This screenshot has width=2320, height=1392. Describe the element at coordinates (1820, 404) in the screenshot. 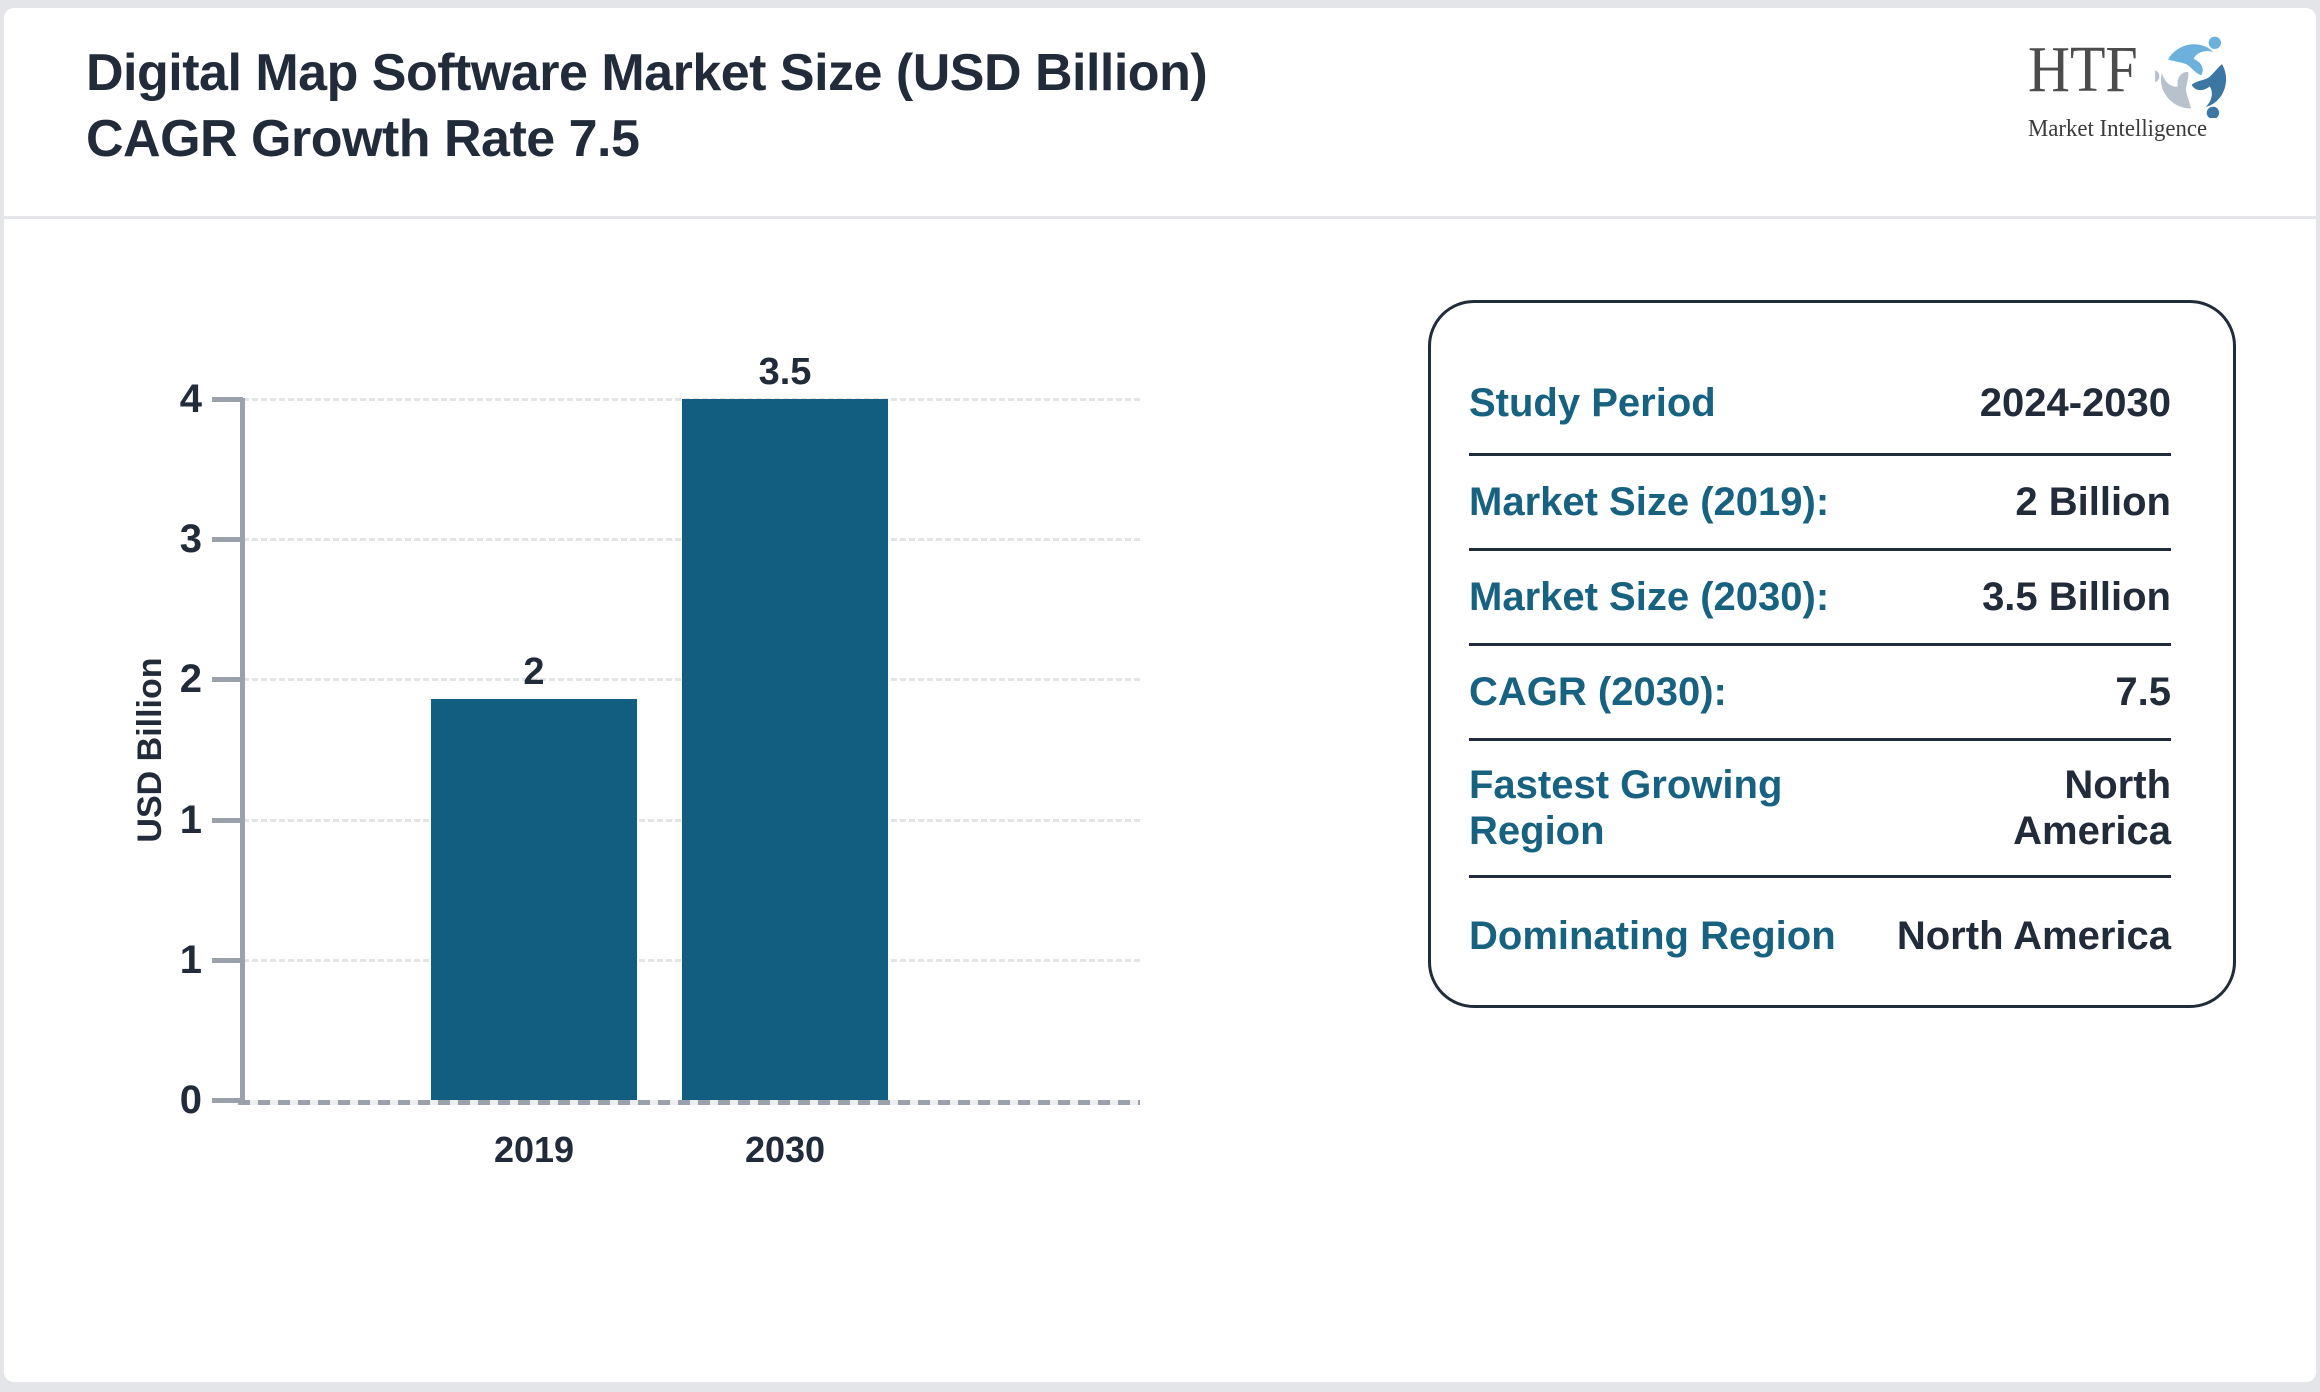

I see `panel-row: Study Period 2024-2030` at that location.